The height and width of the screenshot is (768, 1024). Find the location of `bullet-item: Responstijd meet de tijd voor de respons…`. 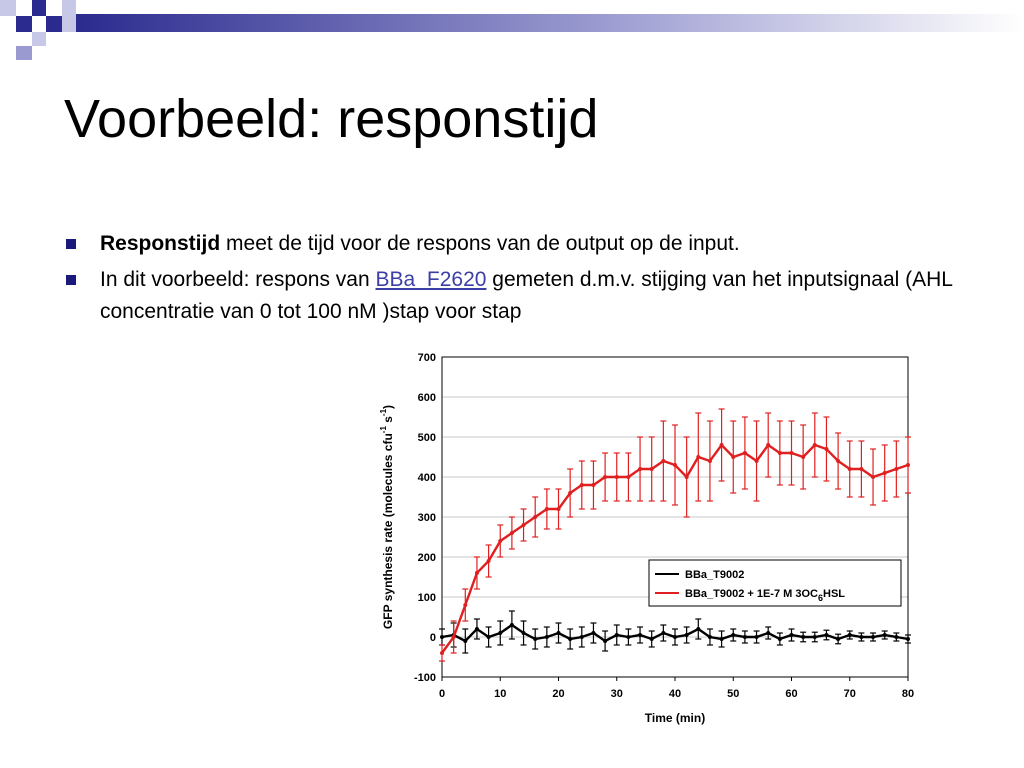

bullet-item: Responstijd meet de tijd voor de respons… is located at coordinates (514, 244).